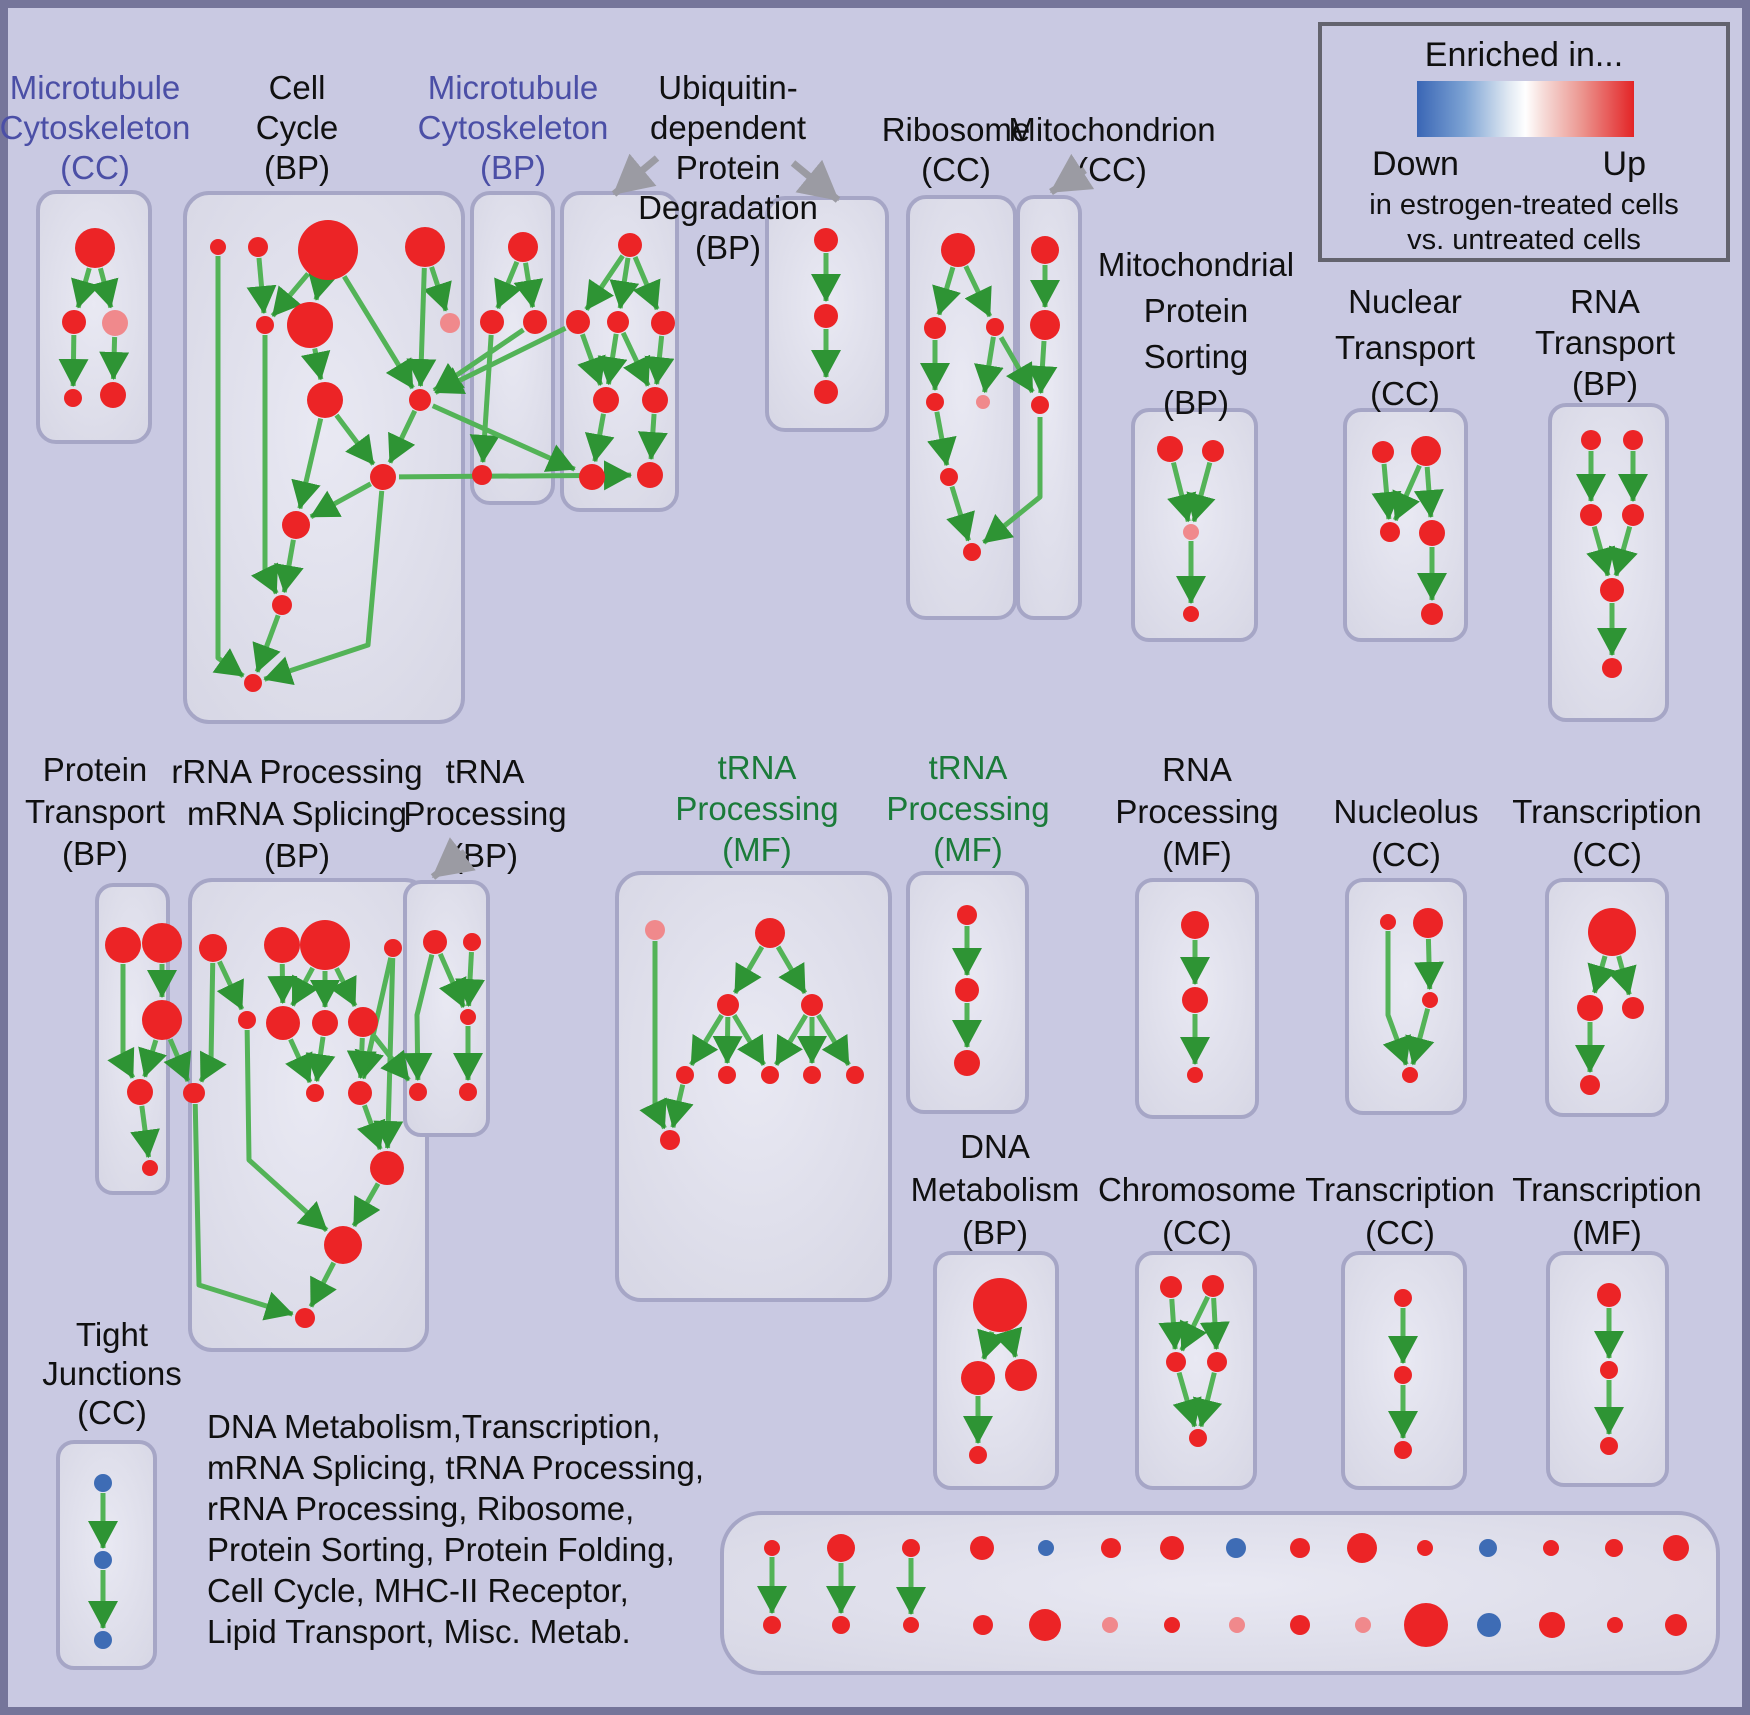 This screenshot has width=1750, height=1715. Describe the element at coordinates (434, 1426) in the screenshot. I see `merged-clusters-note-line: DNA Metabolism,Transcription,` at that location.